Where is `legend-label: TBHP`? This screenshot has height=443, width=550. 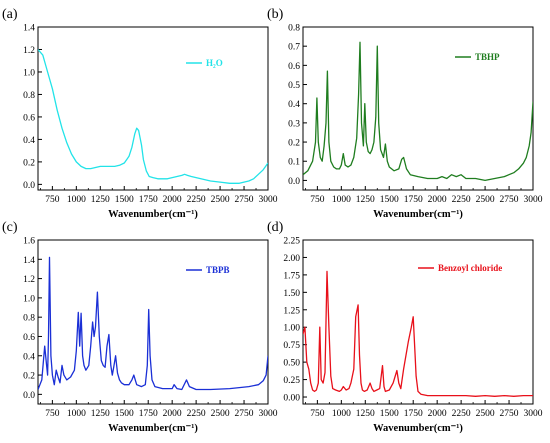
legend-label: TBHP is located at coordinates (487, 57).